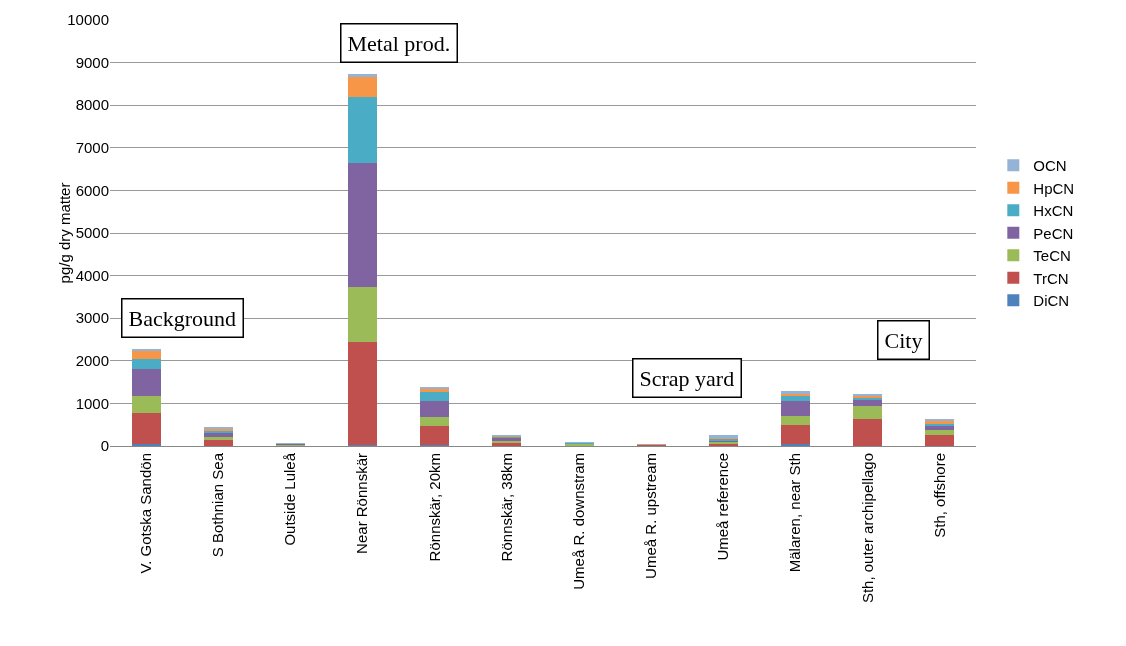 The width and height of the screenshot is (1126, 646). What do you see at coordinates (218, 505) in the screenshot?
I see `x-tick-label: S Bothnian Sea` at bounding box center [218, 505].